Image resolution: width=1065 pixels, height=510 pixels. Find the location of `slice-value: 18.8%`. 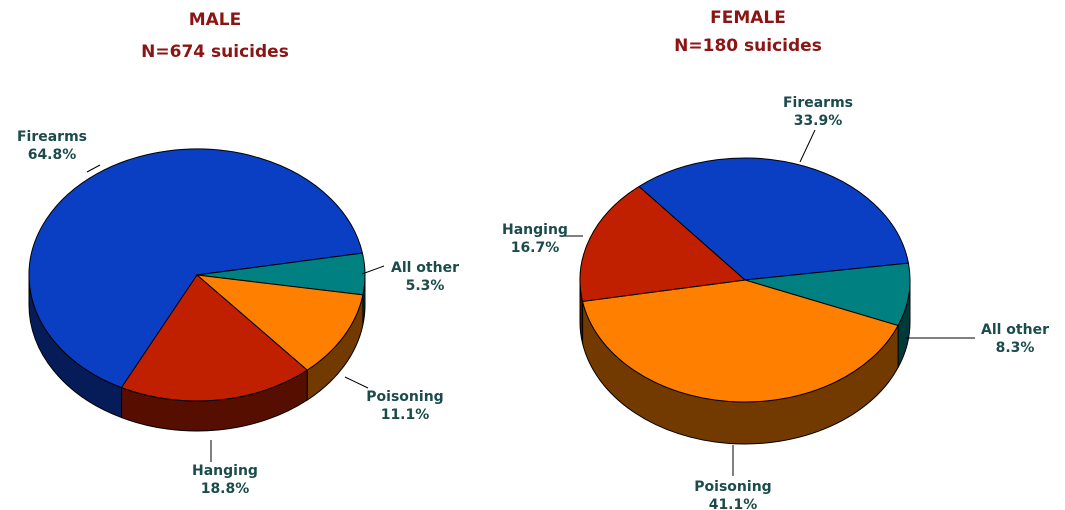

slice-value: 18.8% is located at coordinates (225, 489).